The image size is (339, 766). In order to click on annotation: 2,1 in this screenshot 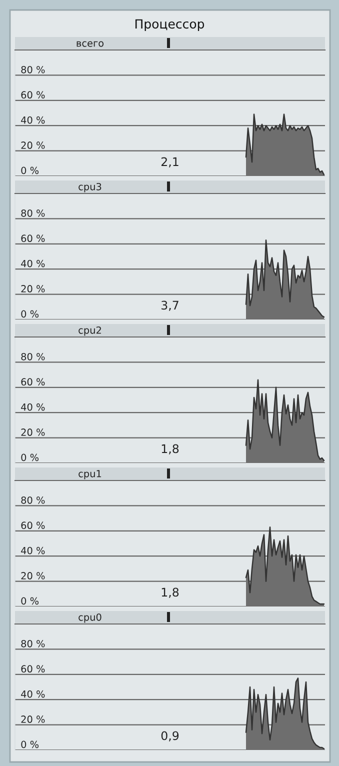, I will do `click(169, 162)`.